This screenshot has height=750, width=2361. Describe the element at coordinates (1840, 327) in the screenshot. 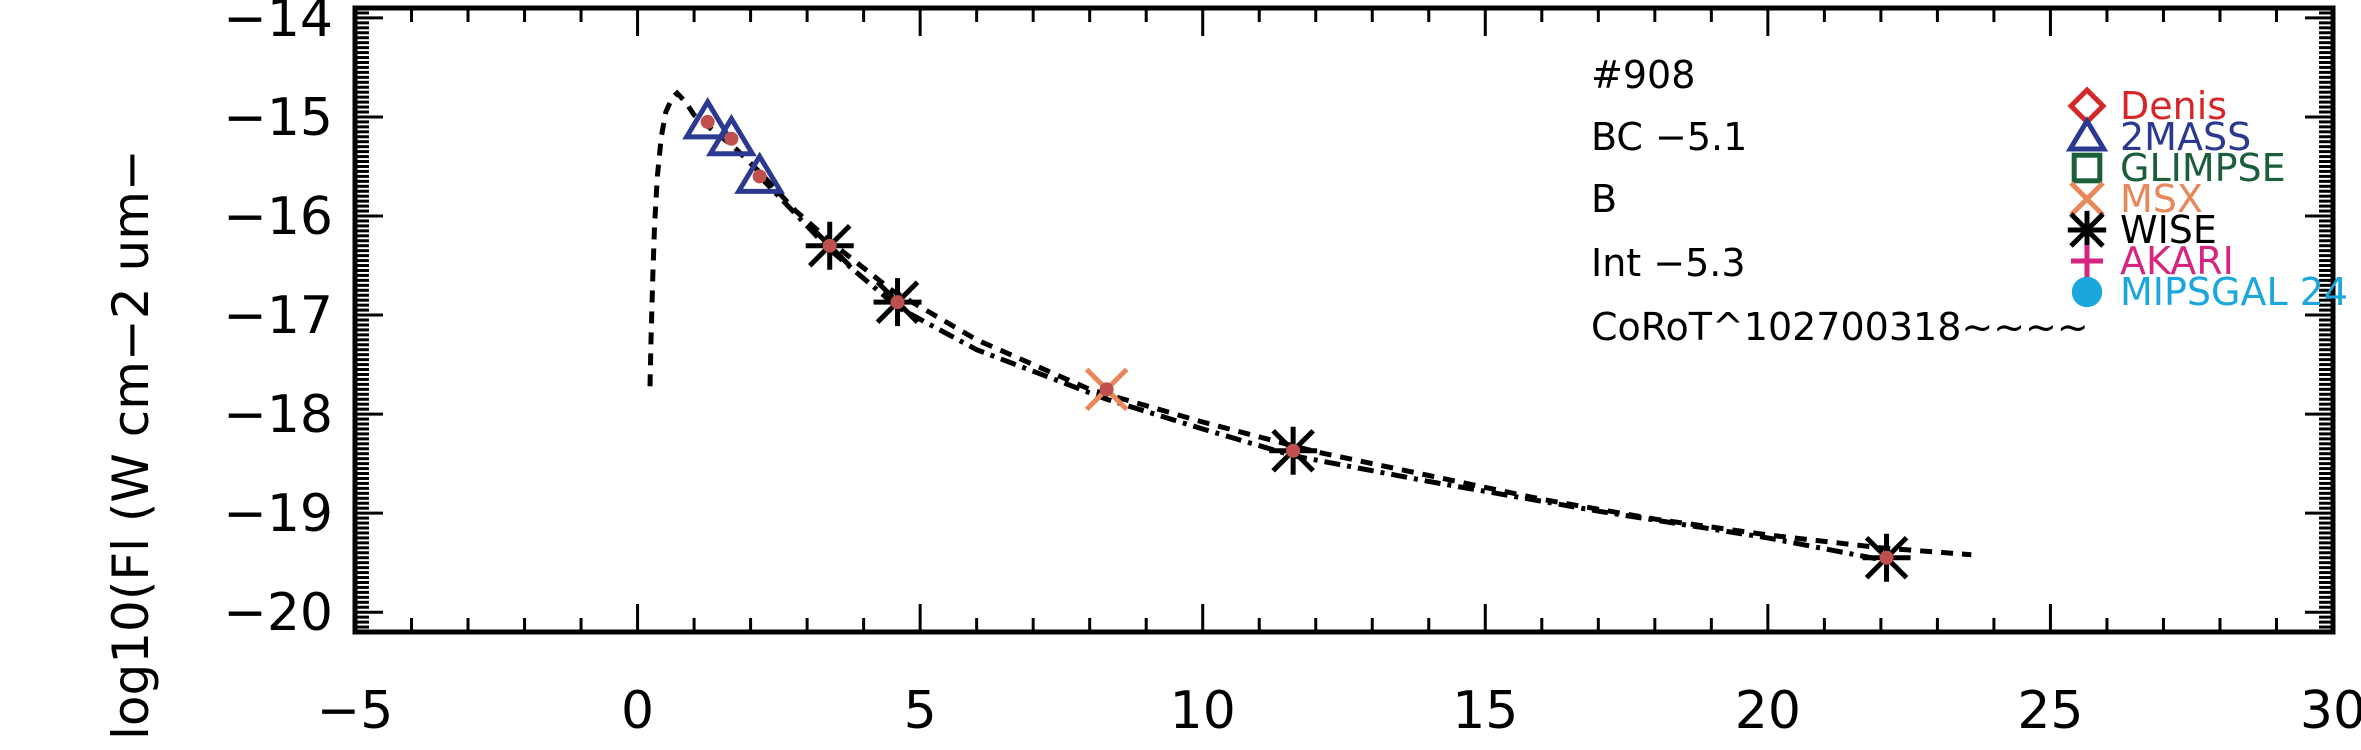

I see `annotation-text: CoRoT^102700318~~~~` at that location.